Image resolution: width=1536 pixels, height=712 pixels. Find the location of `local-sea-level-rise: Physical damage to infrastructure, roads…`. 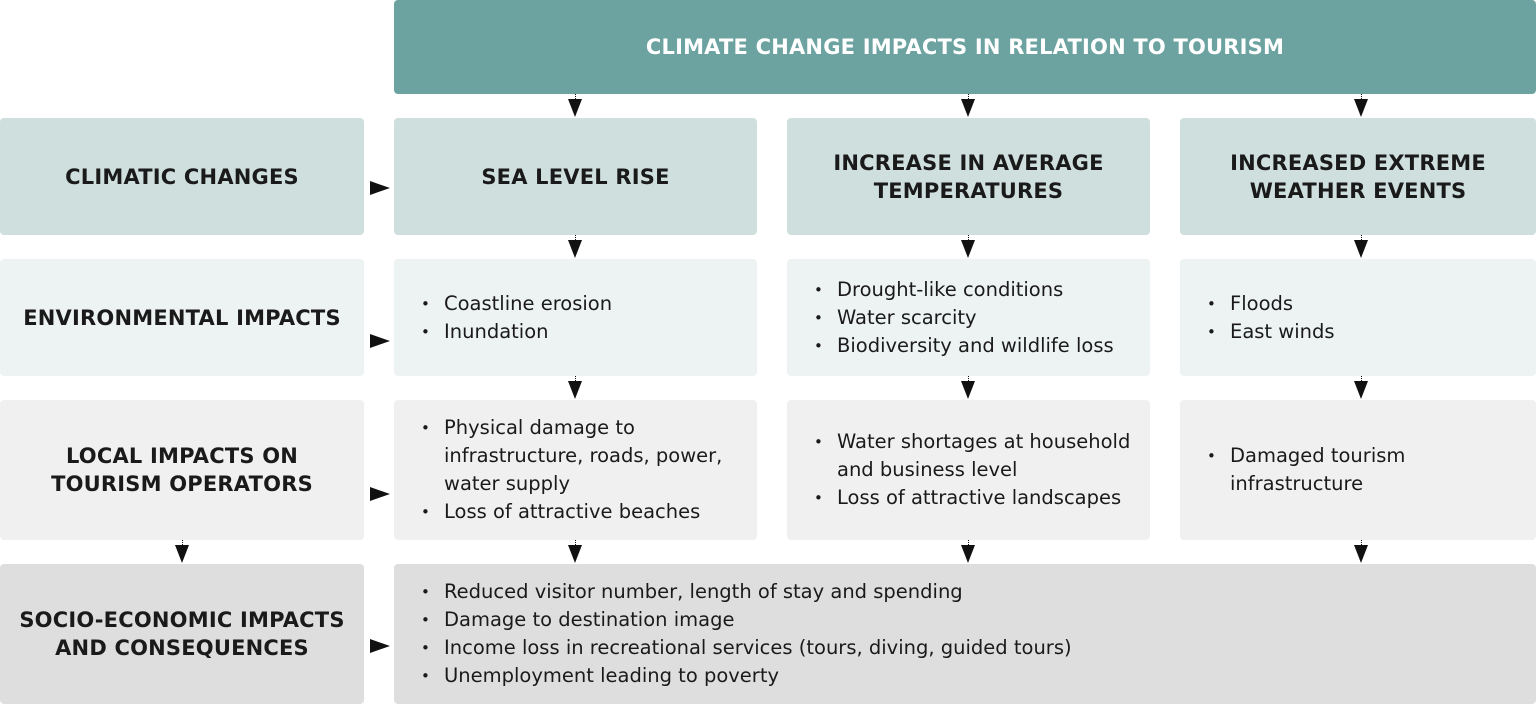

local-sea-level-rise: Physical damage to infrastructure, roads… is located at coordinates (575, 470).